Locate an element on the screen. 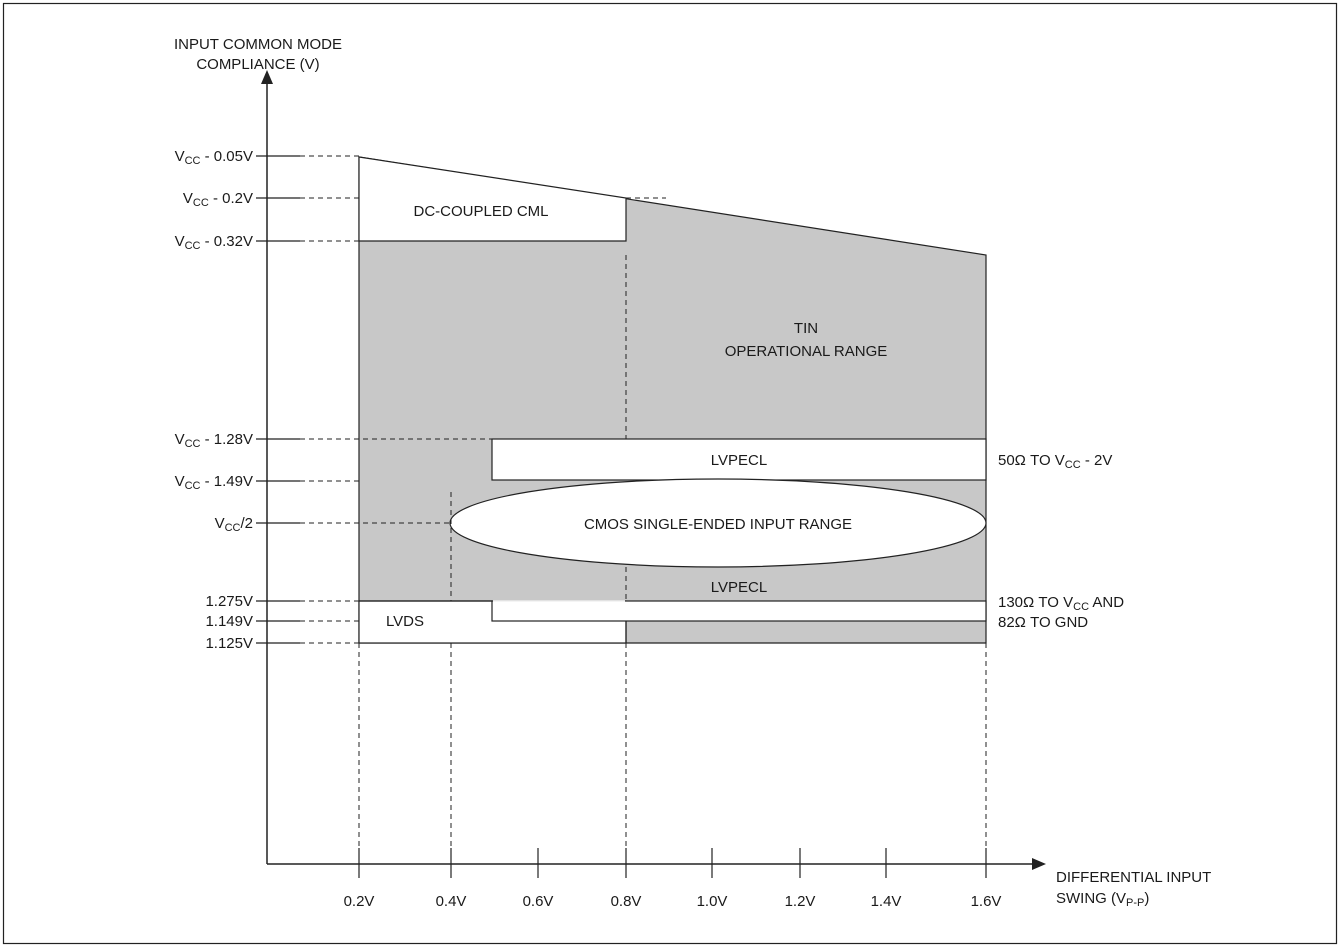 The width and height of the screenshot is (1340, 947). x-tick-label: 0.8V is located at coordinates (626, 901).